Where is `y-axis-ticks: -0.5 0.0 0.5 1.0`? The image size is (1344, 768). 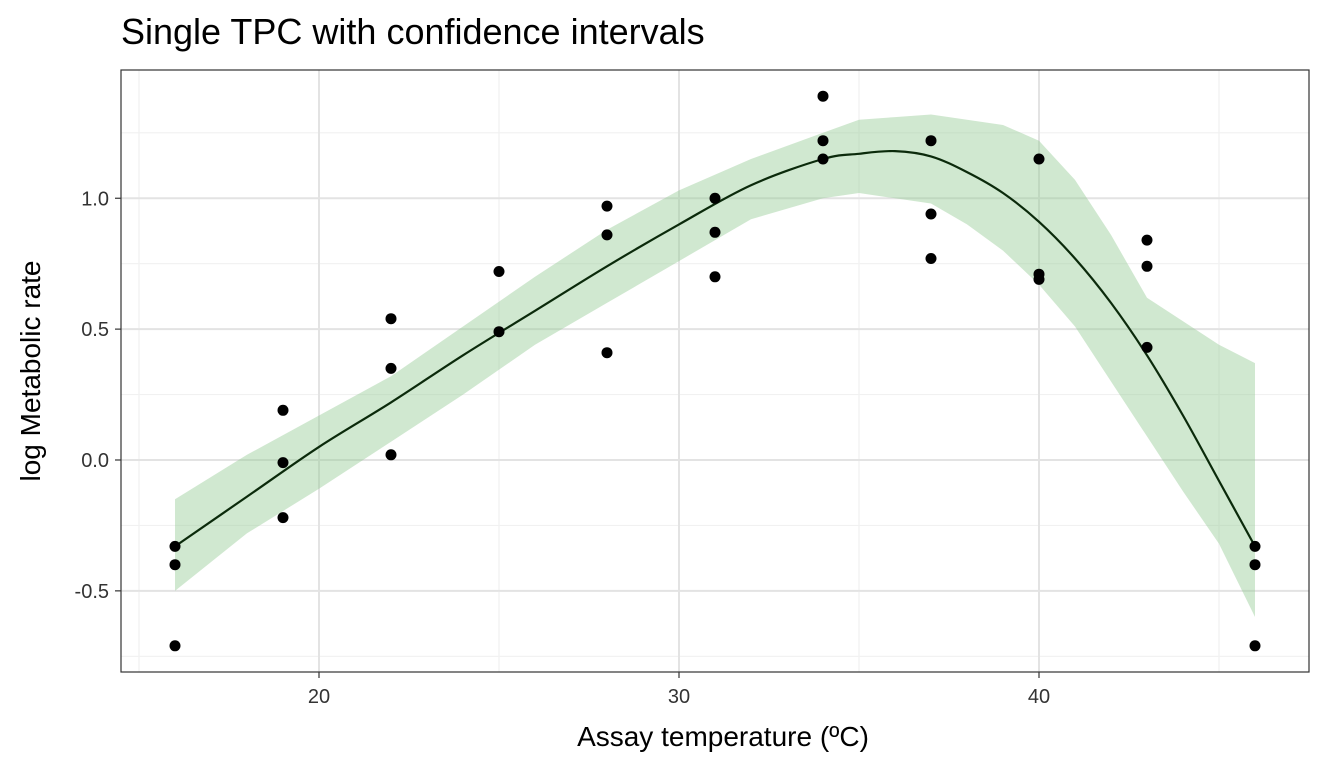
y-axis-ticks: -0.5 0.0 0.5 1.0 is located at coordinates (98, 395).